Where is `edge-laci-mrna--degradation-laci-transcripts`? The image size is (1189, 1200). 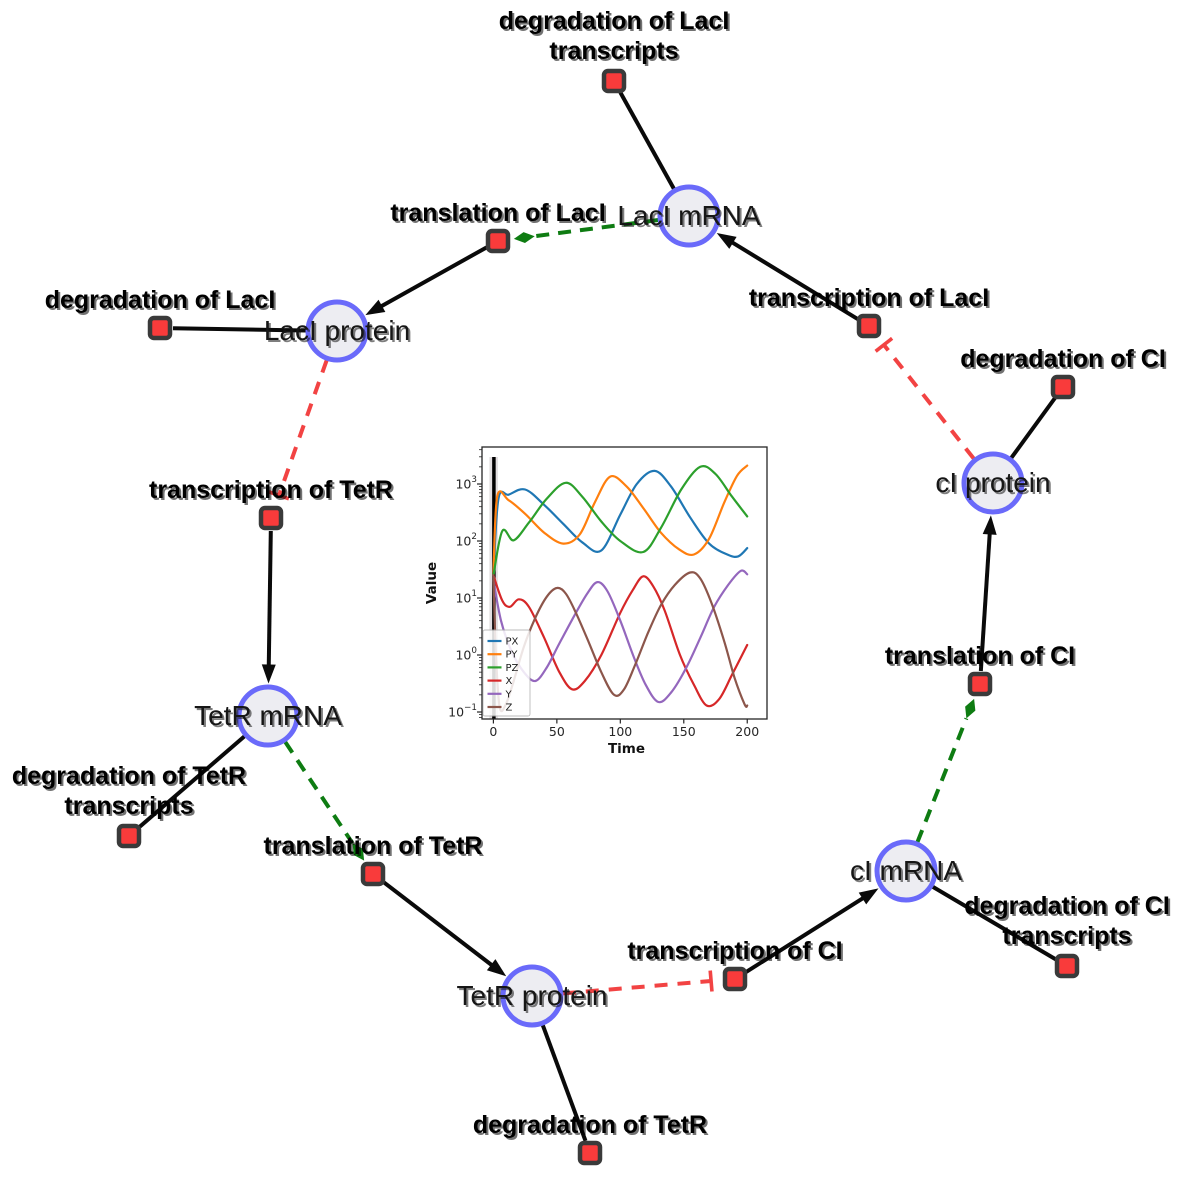
edge-laci-mrna--degradation-laci-transcripts is located at coordinates (647, 140).